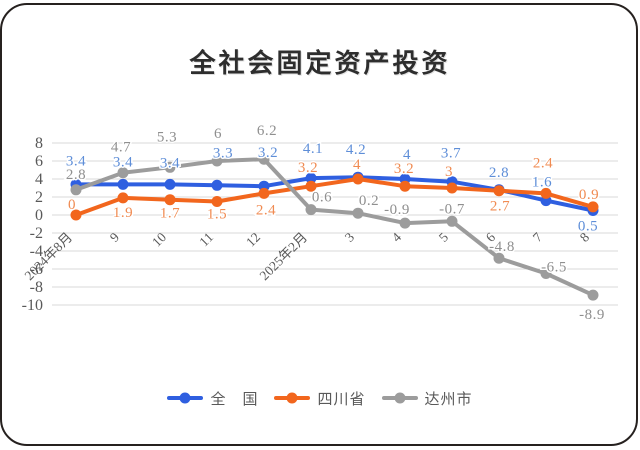 Image resolution: width=640 pixels, height=450 pixels. I want to click on x-axis-tick-label: 5, so click(444, 237).